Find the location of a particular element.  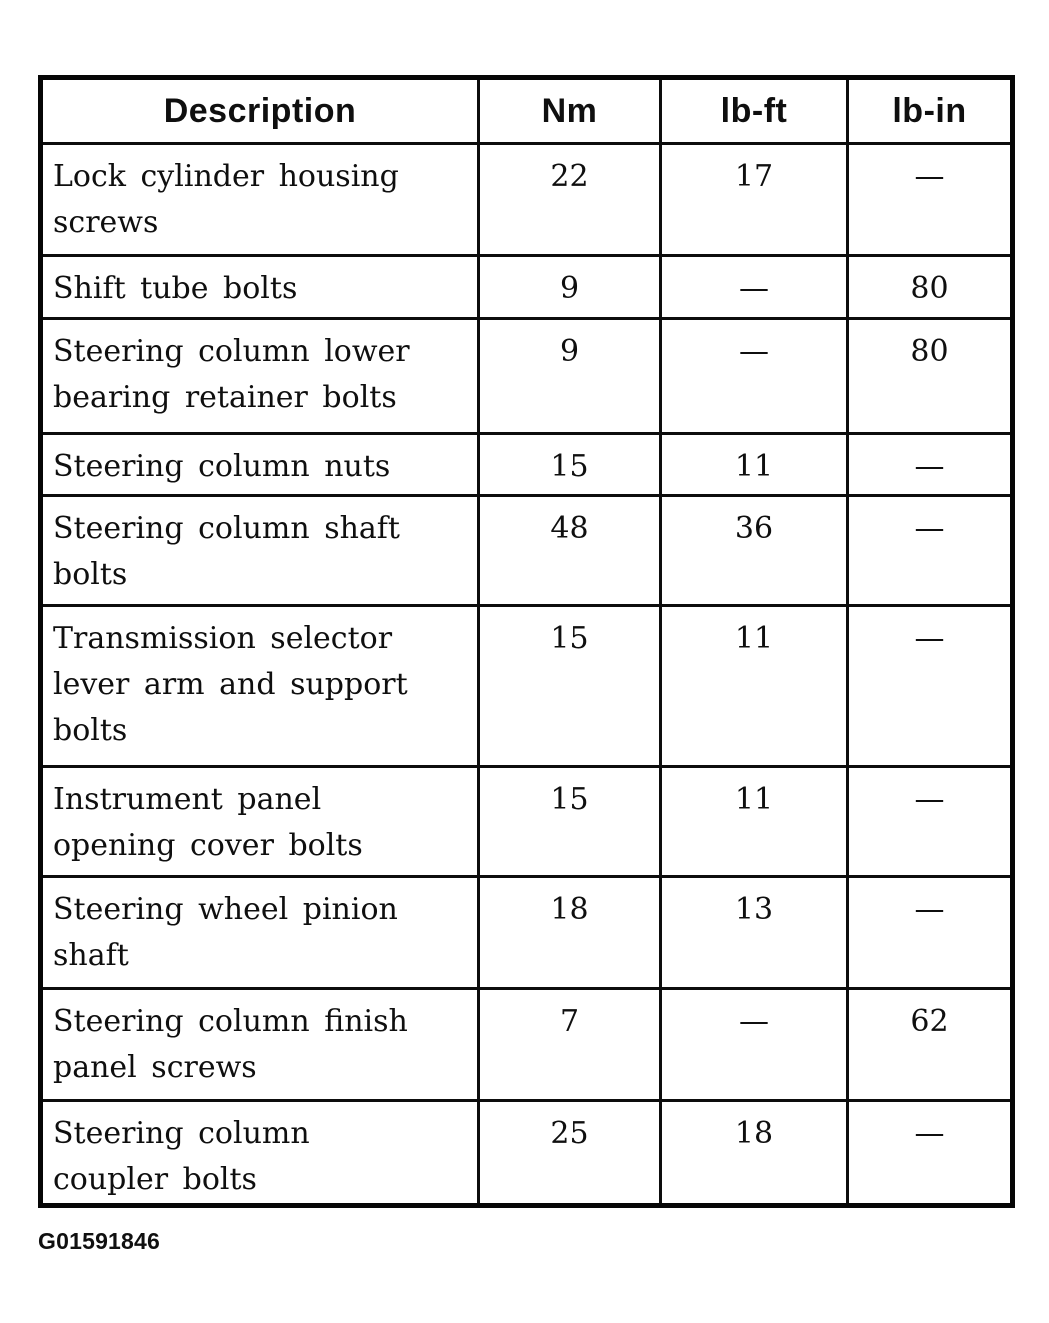

description-cell: Steering column shaft bolts is located at coordinates (259, 550).